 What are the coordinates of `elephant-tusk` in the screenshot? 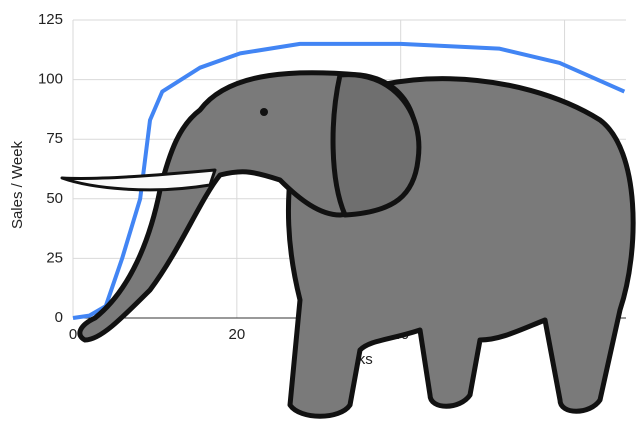 It's located at (138, 180).